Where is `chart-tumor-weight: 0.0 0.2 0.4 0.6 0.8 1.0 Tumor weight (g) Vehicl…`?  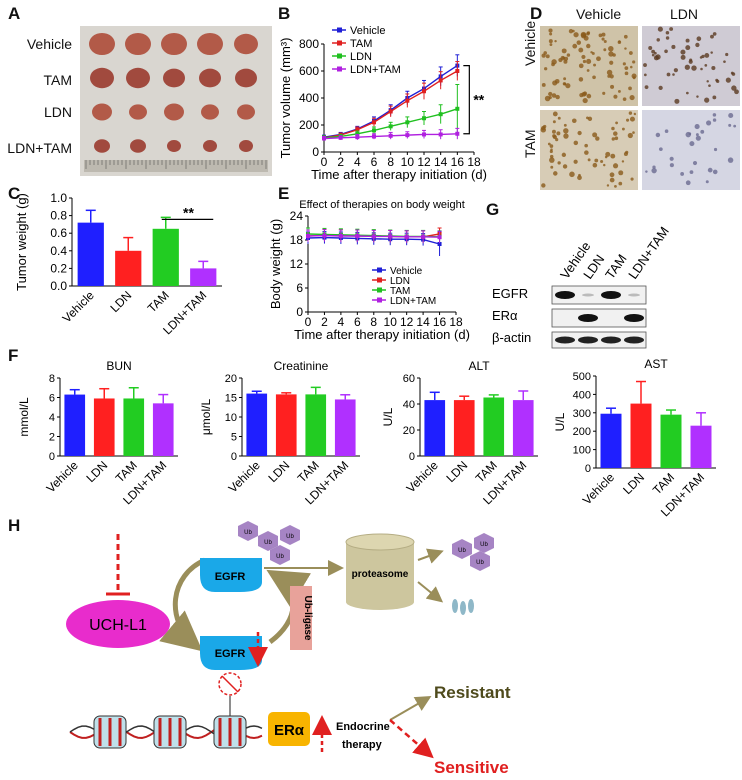 chart-tumor-weight: 0.0 0.2 0.4 0.6 0.8 1.0 Tumor weight (g) Vehicl… is located at coordinates (118, 264).